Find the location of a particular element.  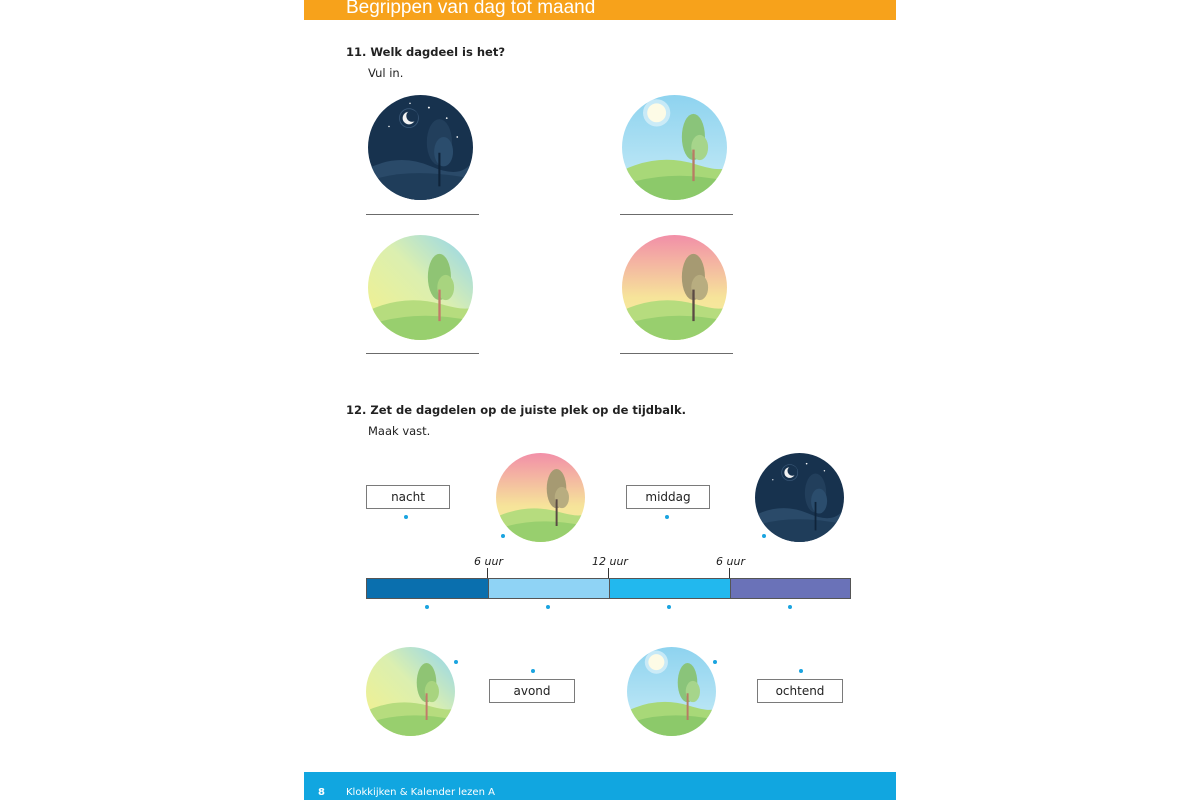

night-scene-small is located at coordinates (799, 497).